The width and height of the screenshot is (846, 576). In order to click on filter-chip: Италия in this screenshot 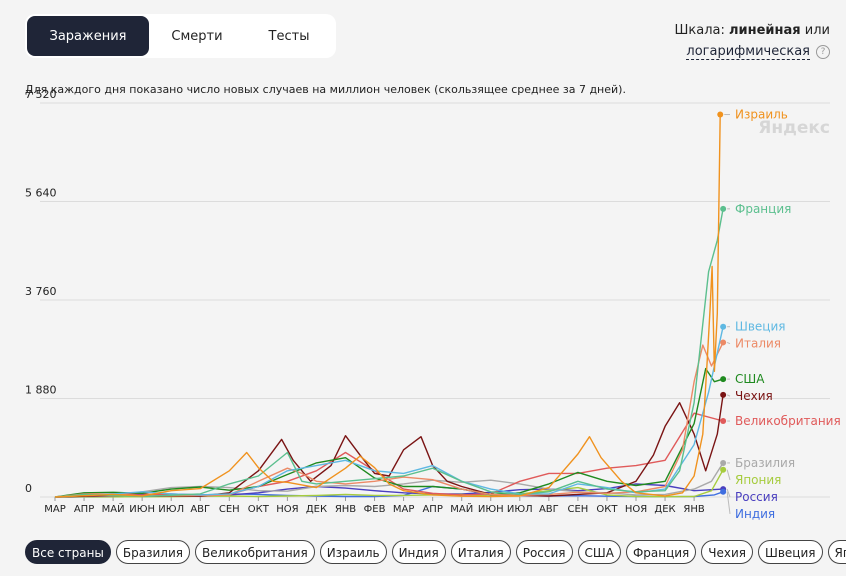, I will do `click(480, 552)`.